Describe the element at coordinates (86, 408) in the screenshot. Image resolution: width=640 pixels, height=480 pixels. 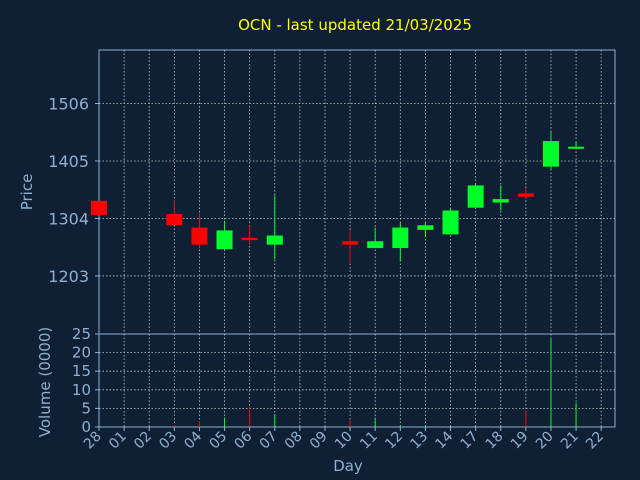
I see `volume-y-tick-label: 5` at that location.